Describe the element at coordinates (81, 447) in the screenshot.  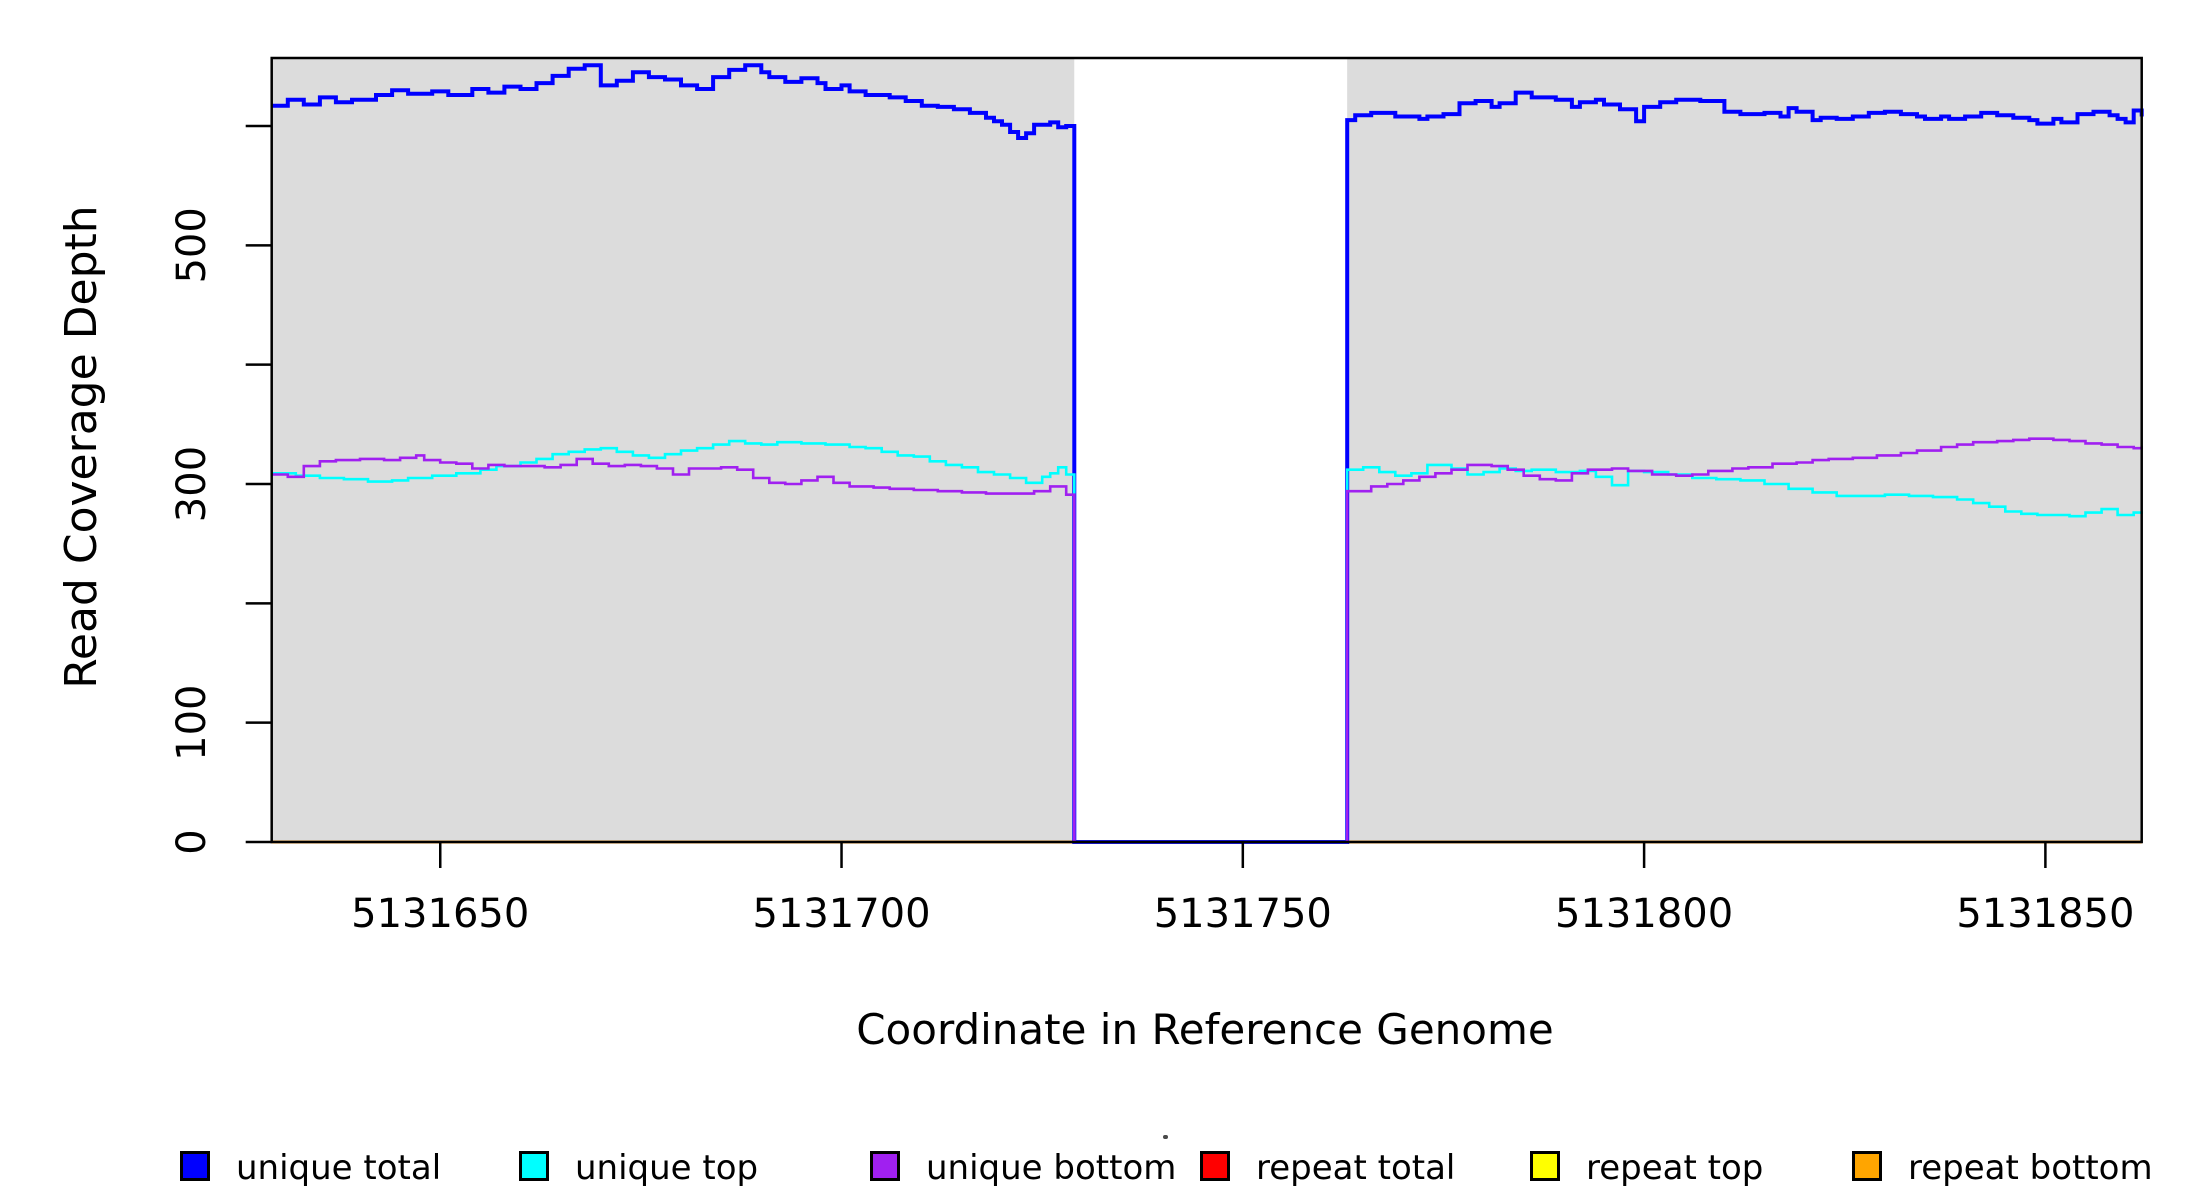
I see `y-axis-title: Read Coverage Depth` at that location.